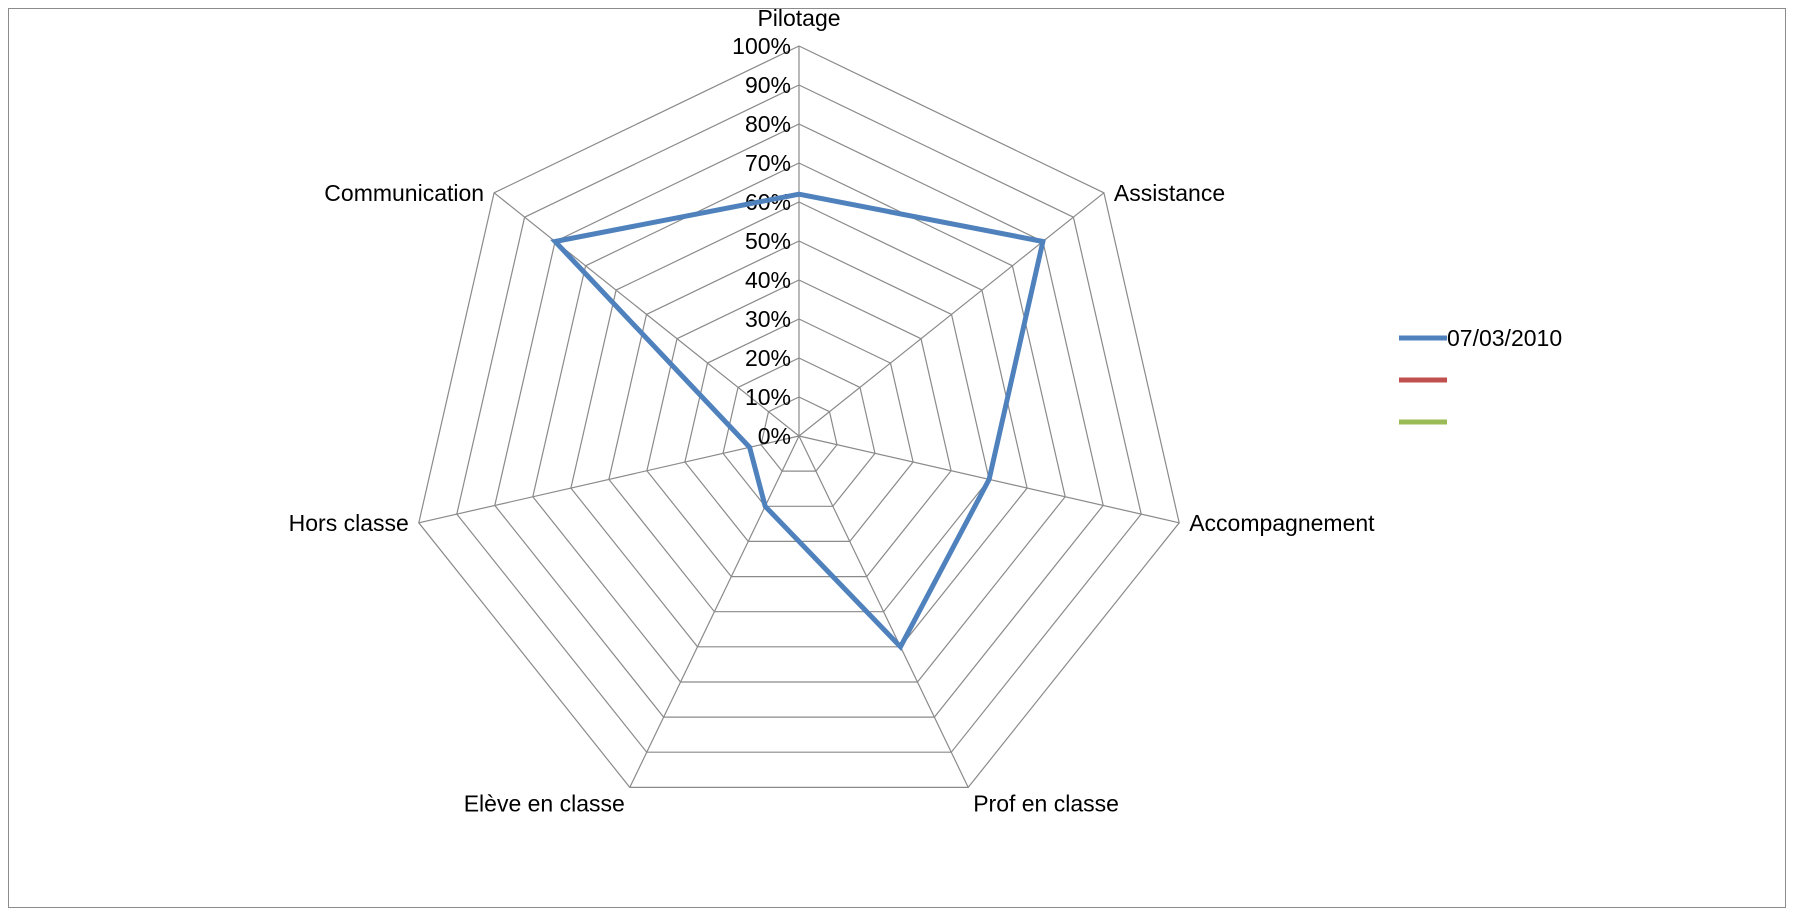  I want to click on tick-label-layer: 0%10%20%30%40%50%60%70%80%90%100%, so click(761, 241).